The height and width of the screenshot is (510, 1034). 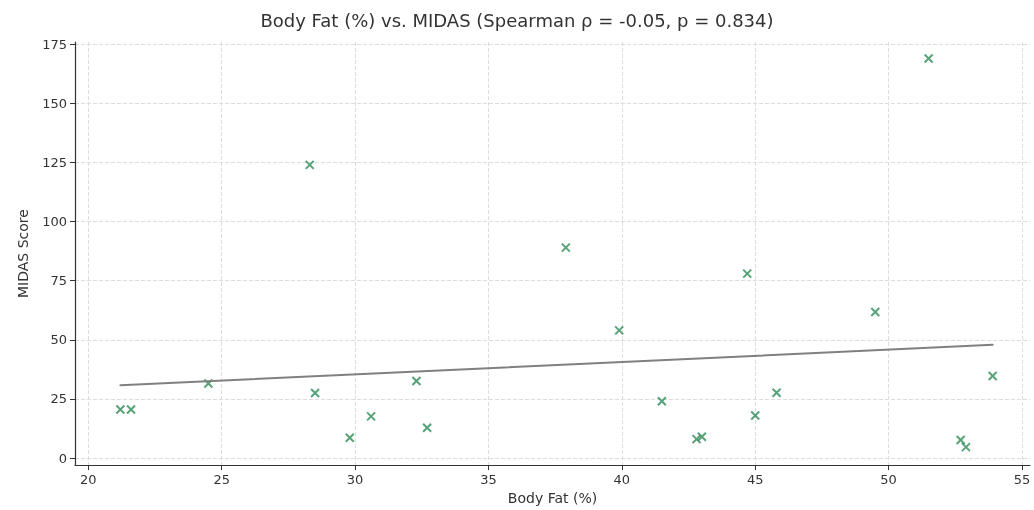 What do you see at coordinates (355, 480) in the screenshot?
I see `x-tick-label: 30` at bounding box center [355, 480].